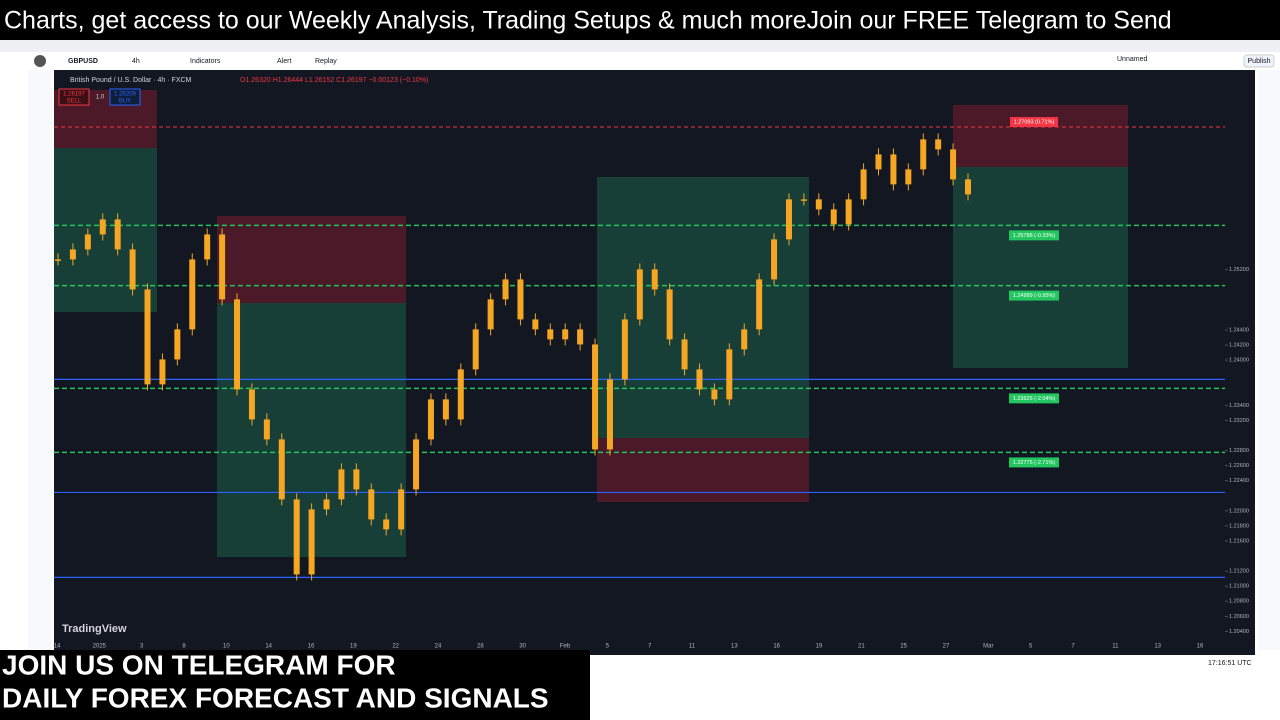 The height and width of the screenshot is (720, 1280). I want to click on publish-button, so click(1259, 61).